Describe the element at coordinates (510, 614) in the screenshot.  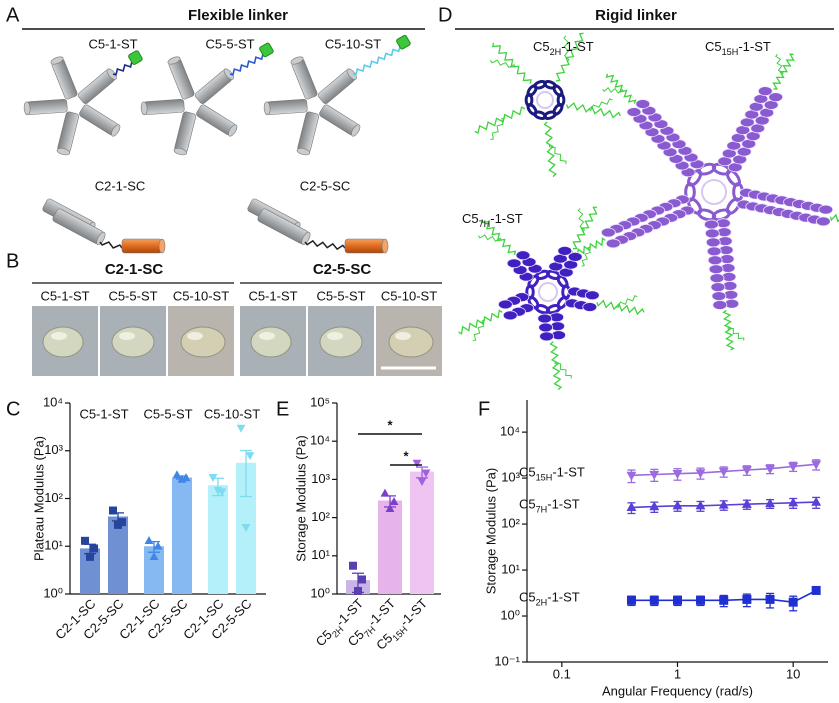
I see `y-tick-label: 10⁰` at that location.